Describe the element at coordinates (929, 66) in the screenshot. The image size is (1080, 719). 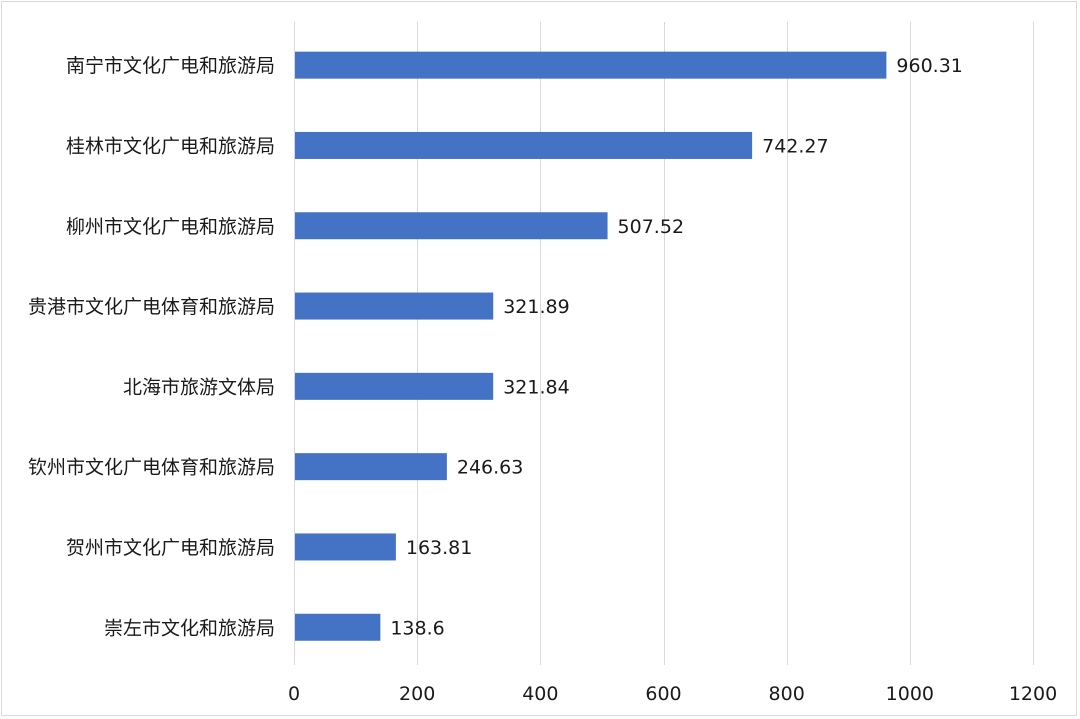
I see `data-label: 960.31` at that location.